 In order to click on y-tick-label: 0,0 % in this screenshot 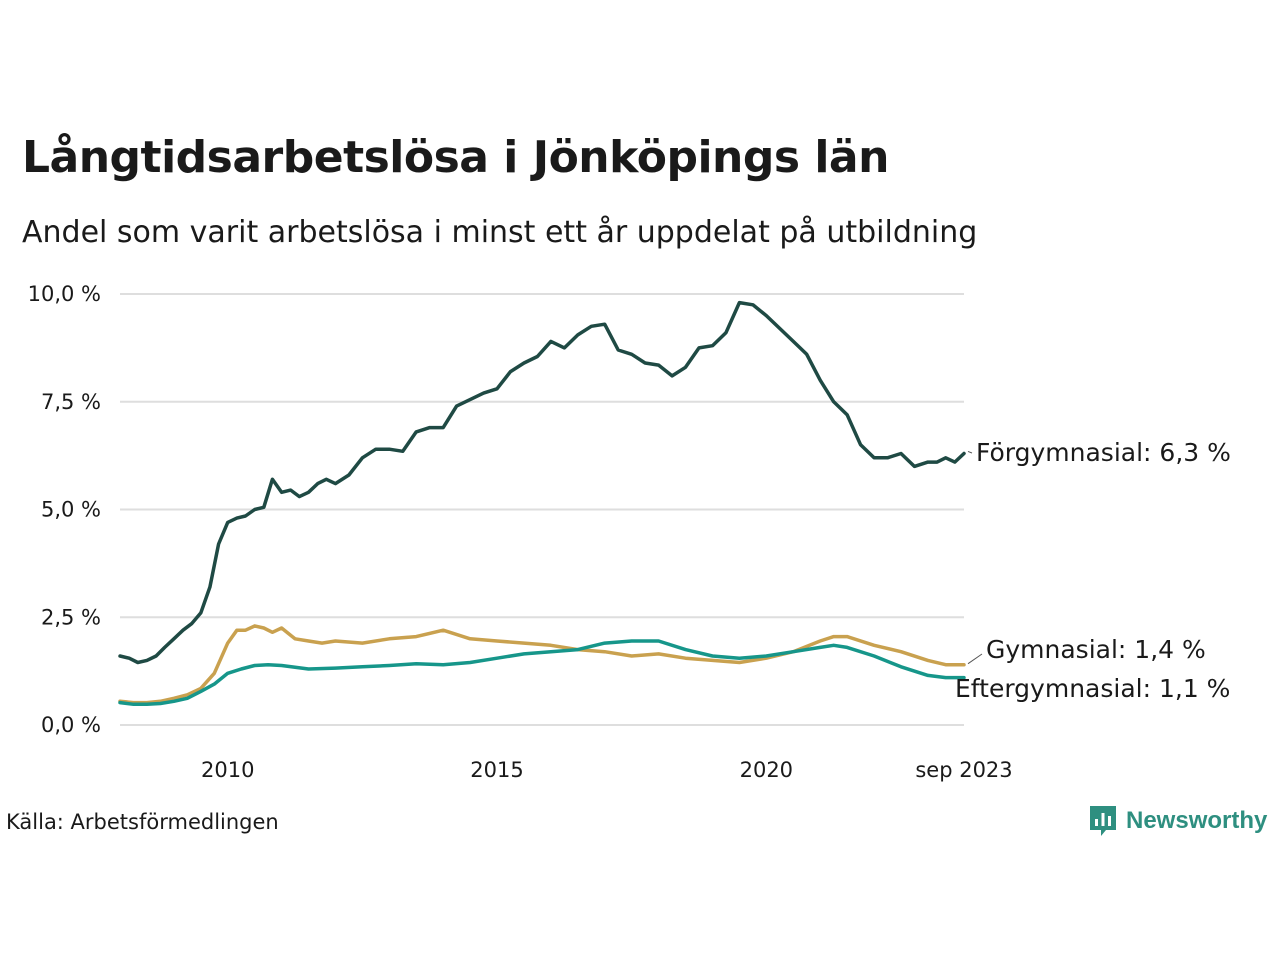, I will do `click(71, 725)`.